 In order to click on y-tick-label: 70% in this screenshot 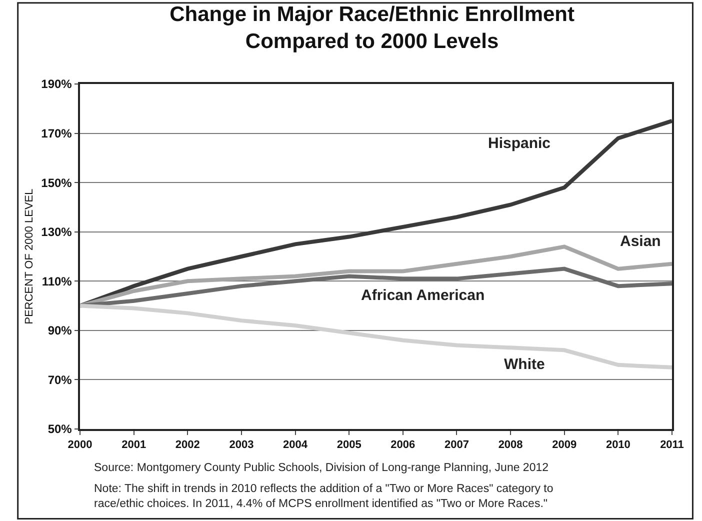, I will do `click(60, 379)`.